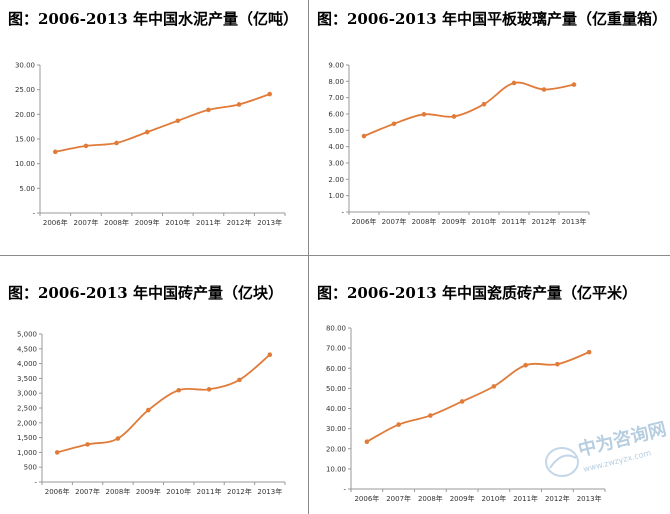 The image size is (670, 514). Describe the element at coordinates (336, 82) in the screenshot. I see `y-tick-label: 8.00` at that location.